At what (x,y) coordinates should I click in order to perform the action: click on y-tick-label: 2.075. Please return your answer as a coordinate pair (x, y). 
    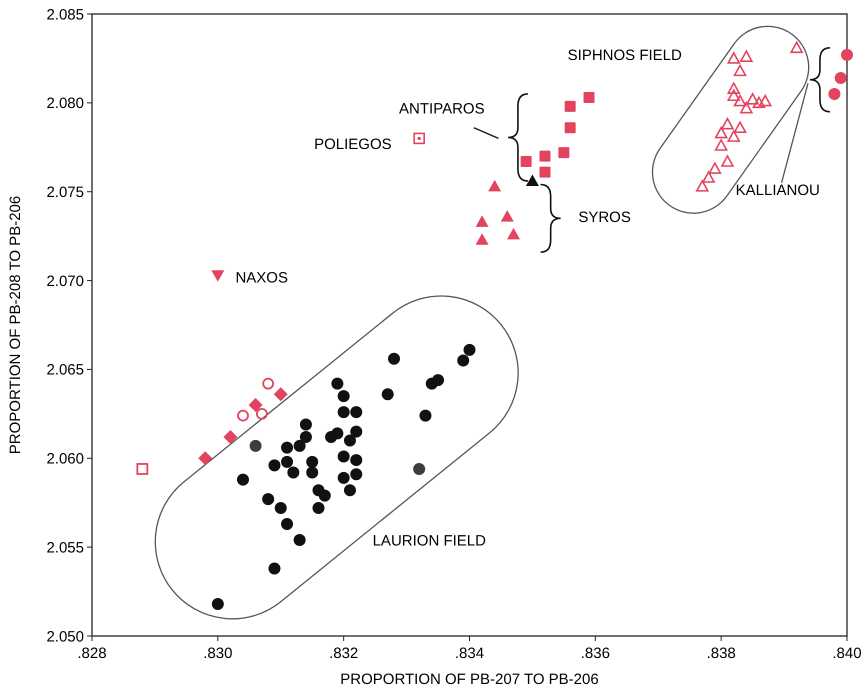
    Looking at the image, I should click on (65, 192).